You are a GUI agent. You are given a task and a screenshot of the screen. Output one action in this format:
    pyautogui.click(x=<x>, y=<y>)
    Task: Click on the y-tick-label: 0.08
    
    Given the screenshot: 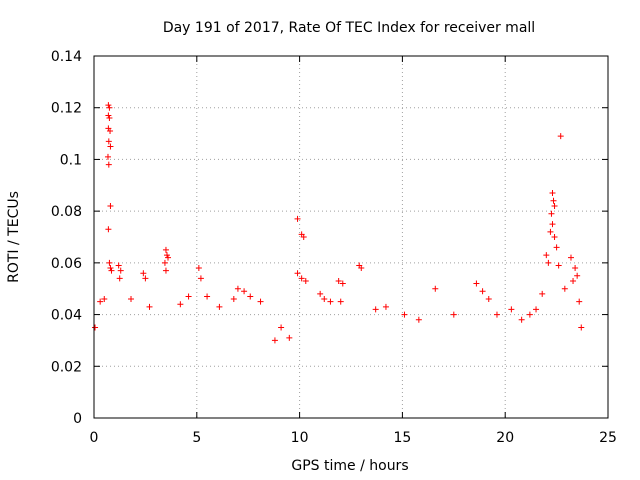 What is the action you would take?
    pyautogui.click(x=66, y=212)
    